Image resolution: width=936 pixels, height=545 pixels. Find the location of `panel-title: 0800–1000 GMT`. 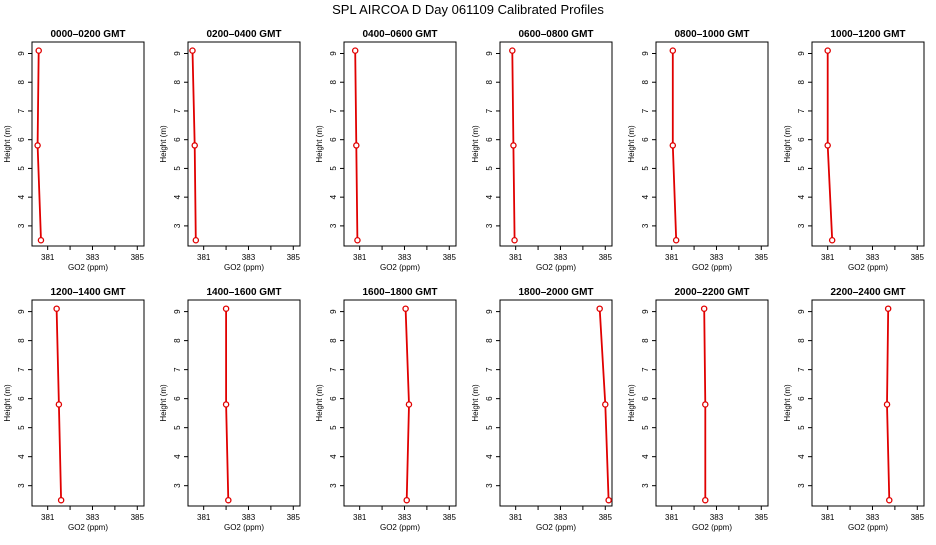

panel-title: 0800–1000 GMT is located at coordinates (711, 34).